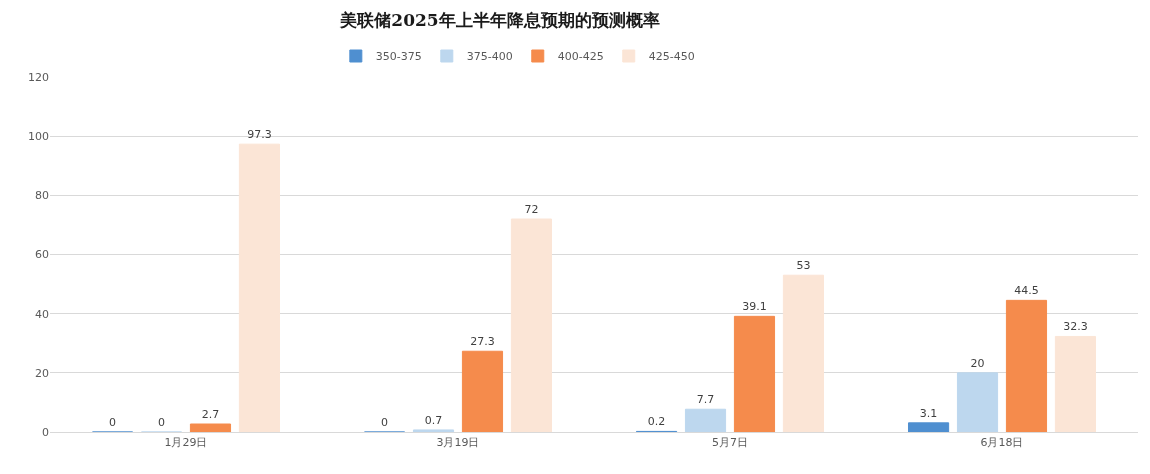  What do you see at coordinates (42, 255) in the screenshot?
I see `y-tick-label: 60` at bounding box center [42, 255].